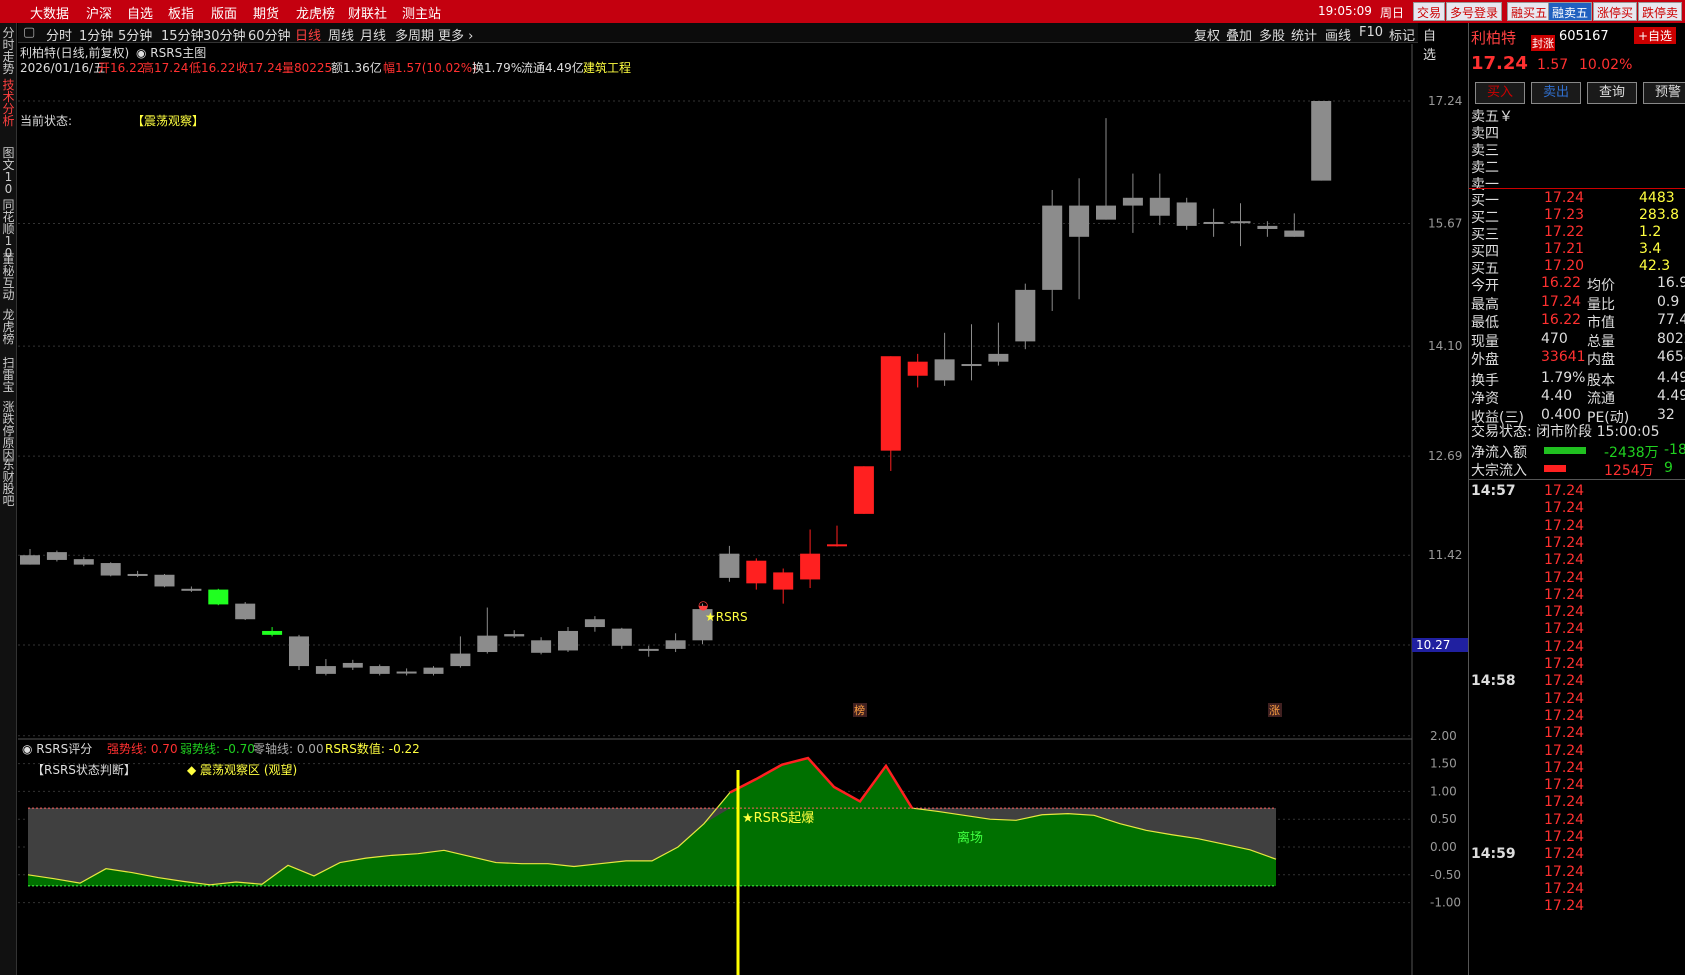 The width and height of the screenshot is (1685, 975). Describe the element at coordinates (8, 229) in the screenshot. I see `left-nav-3: 同花顺10` at that location.